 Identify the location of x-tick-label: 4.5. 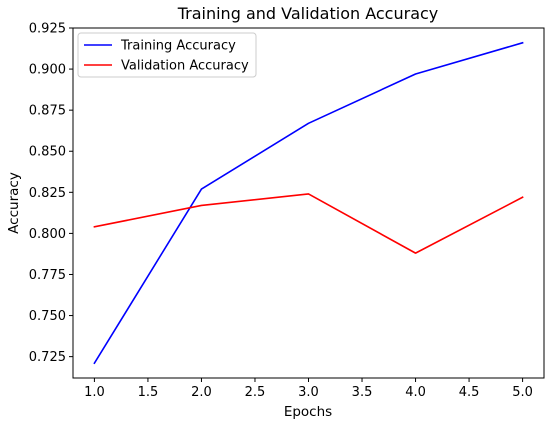
(469, 392).